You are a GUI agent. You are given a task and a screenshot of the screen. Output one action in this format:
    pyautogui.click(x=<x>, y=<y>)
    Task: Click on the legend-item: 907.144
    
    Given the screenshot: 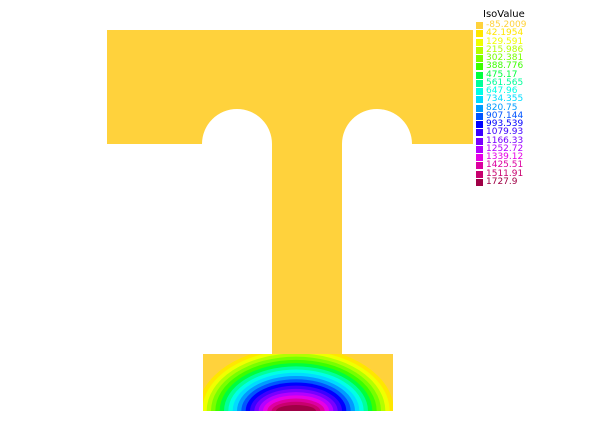 What is the action you would take?
    pyautogui.click(x=500, y=115)
    